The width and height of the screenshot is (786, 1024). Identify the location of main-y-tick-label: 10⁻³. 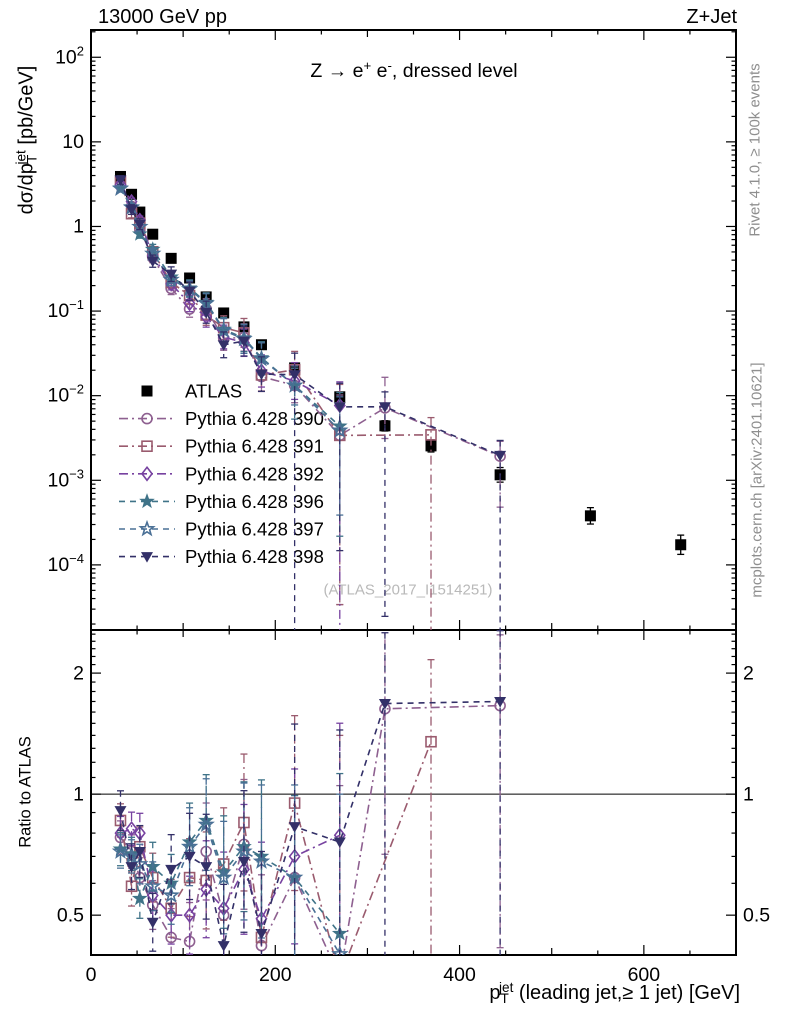
(65, 478).